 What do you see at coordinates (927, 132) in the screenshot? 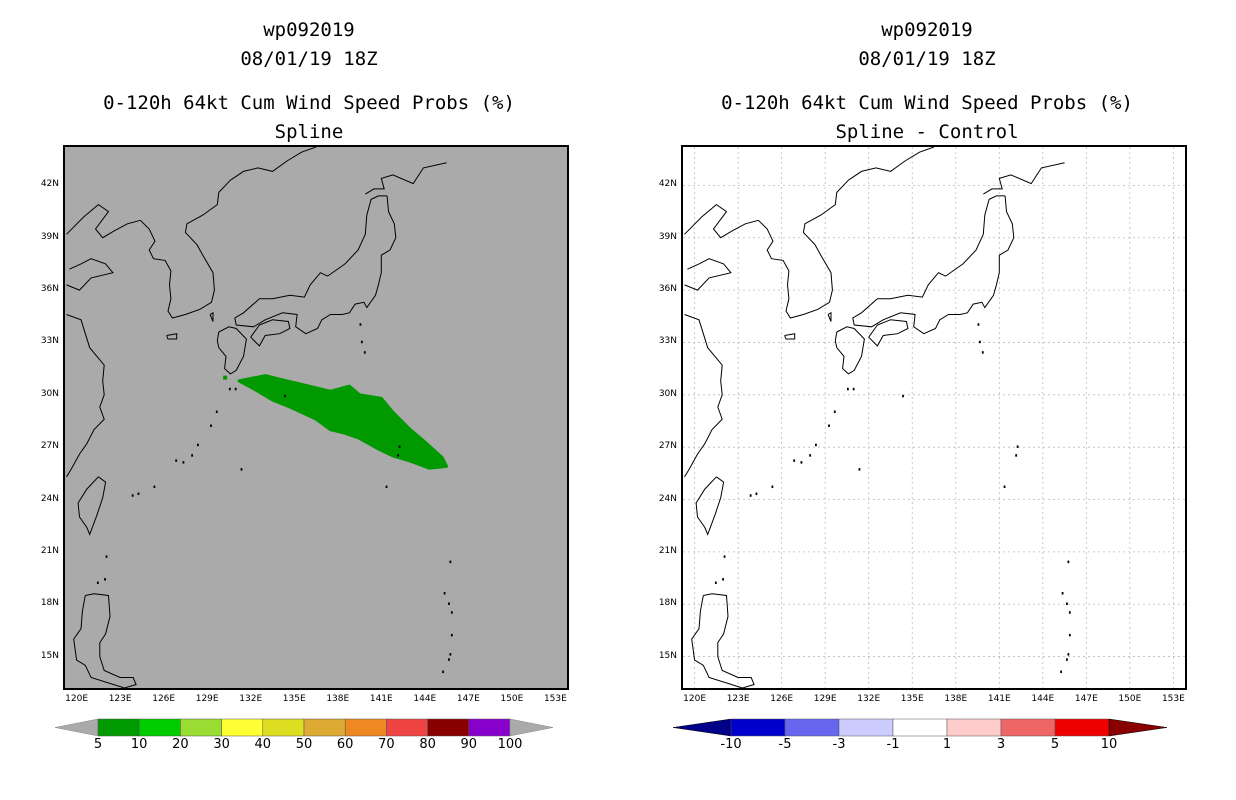
I see `panel-subtitle: Spline - Control` at bounding box center [927, 132].